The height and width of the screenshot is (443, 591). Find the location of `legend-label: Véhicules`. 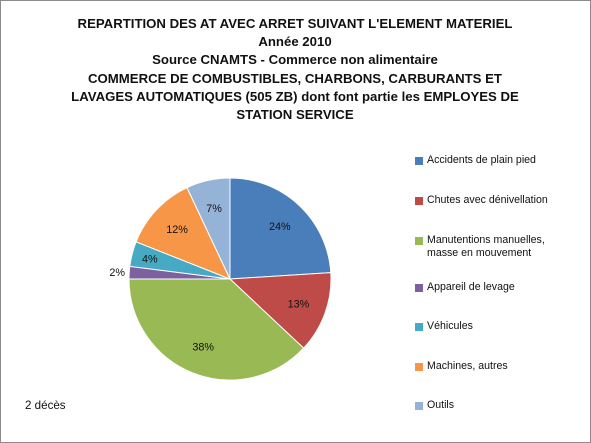

legend-label: Véhicules is located at coordinates (450, 326).